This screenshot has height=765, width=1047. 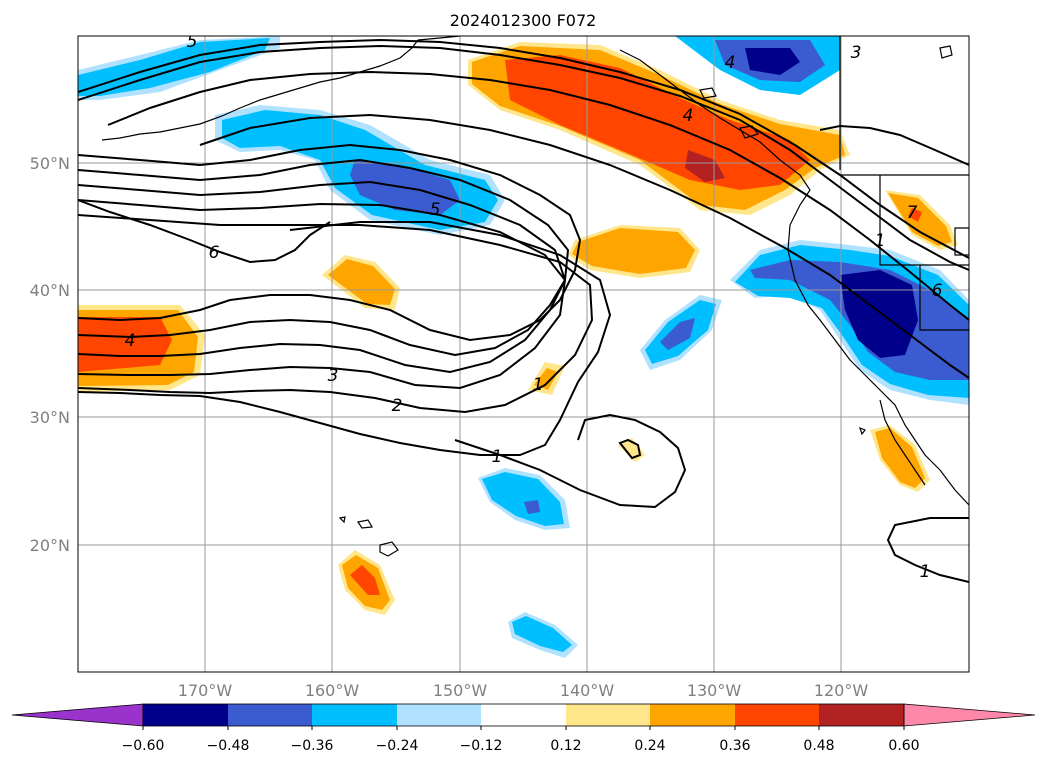 I want to click on colorbar-tick-label: −0.36, so click(x=312, y=746).